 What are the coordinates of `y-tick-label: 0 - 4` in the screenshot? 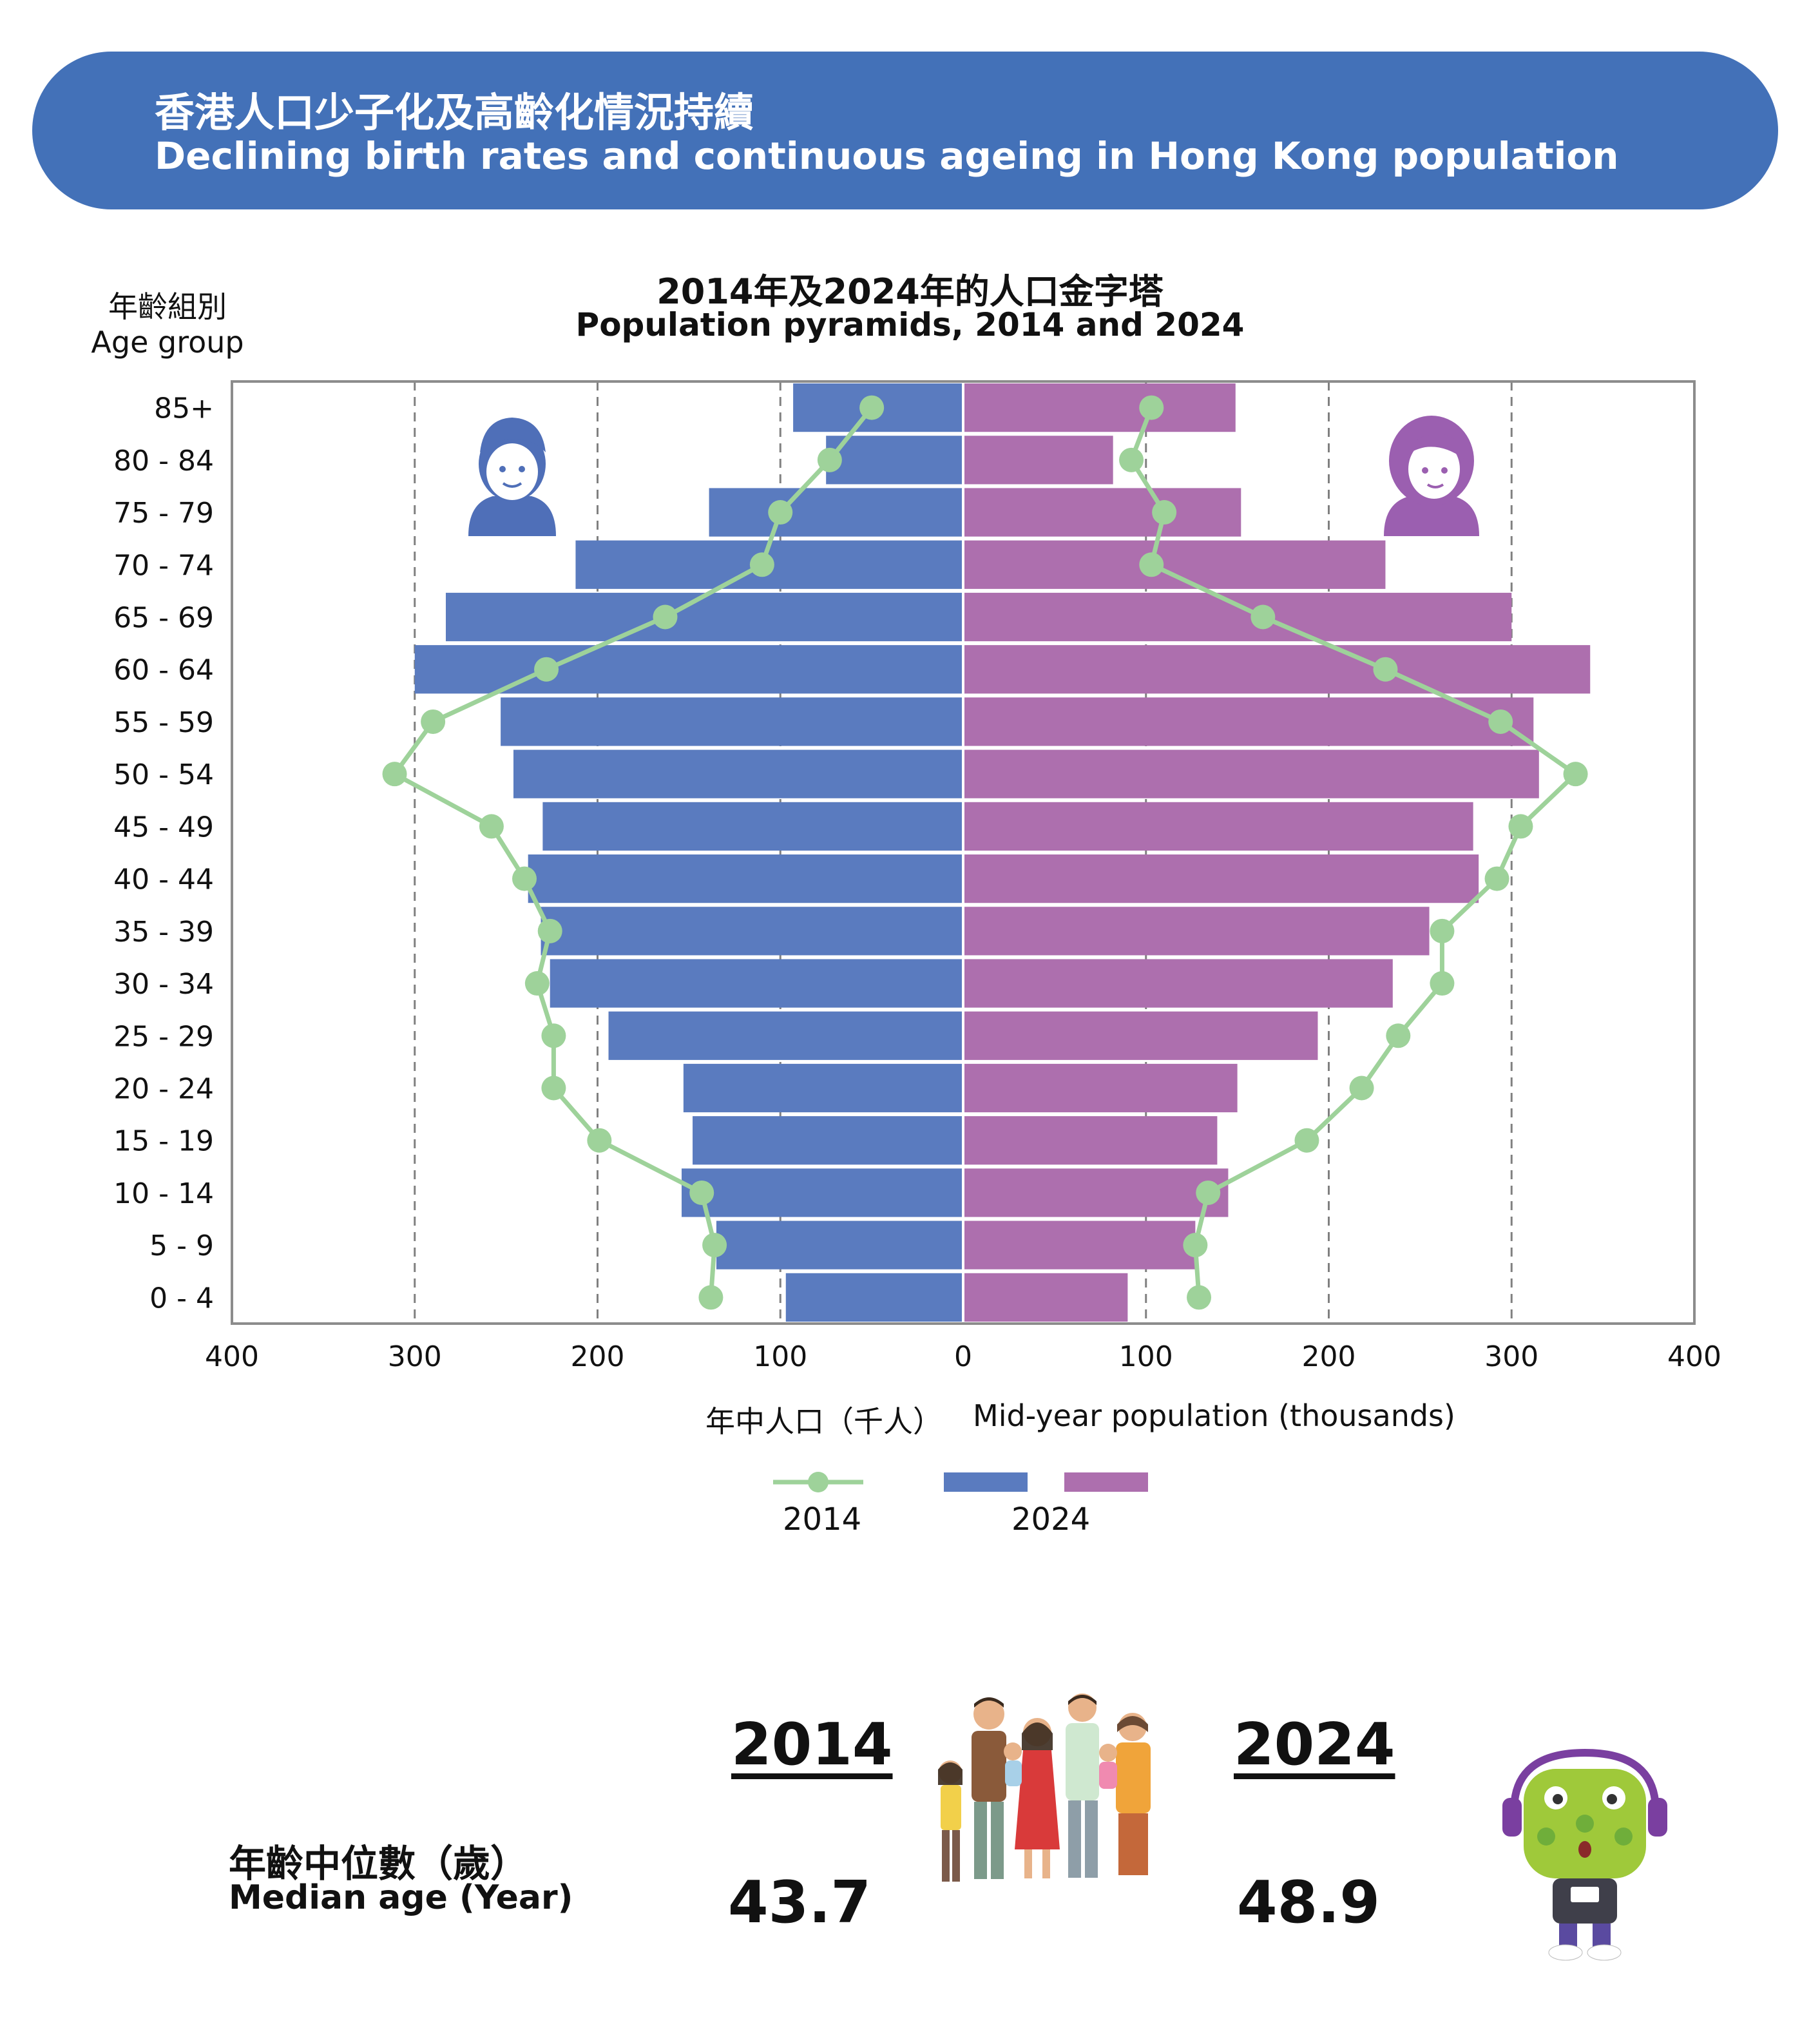 It's located at (181, 1298).